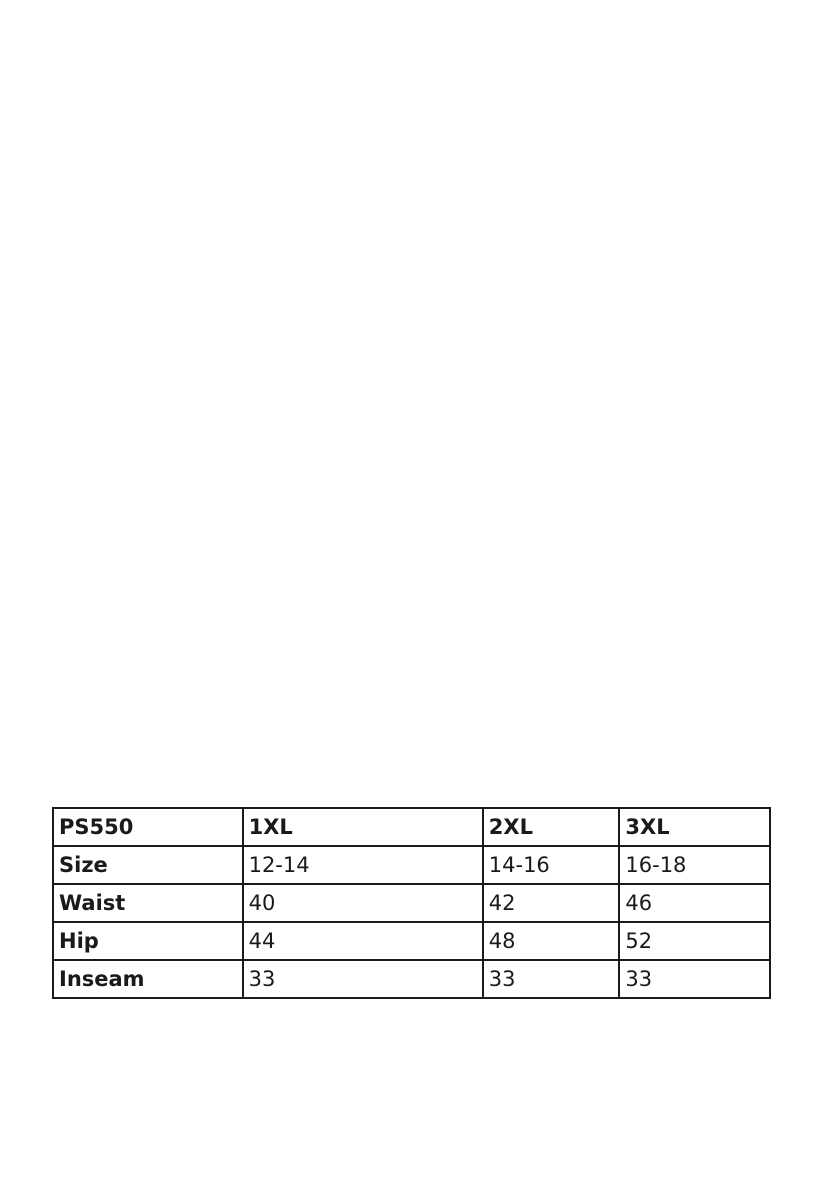 Image resolution: width=828 pixels, height=1177 pixels. What do you see at coordinates (694, 903) in the screenshot?
I see `table-cell: 46` at bounding box center [694, 903].